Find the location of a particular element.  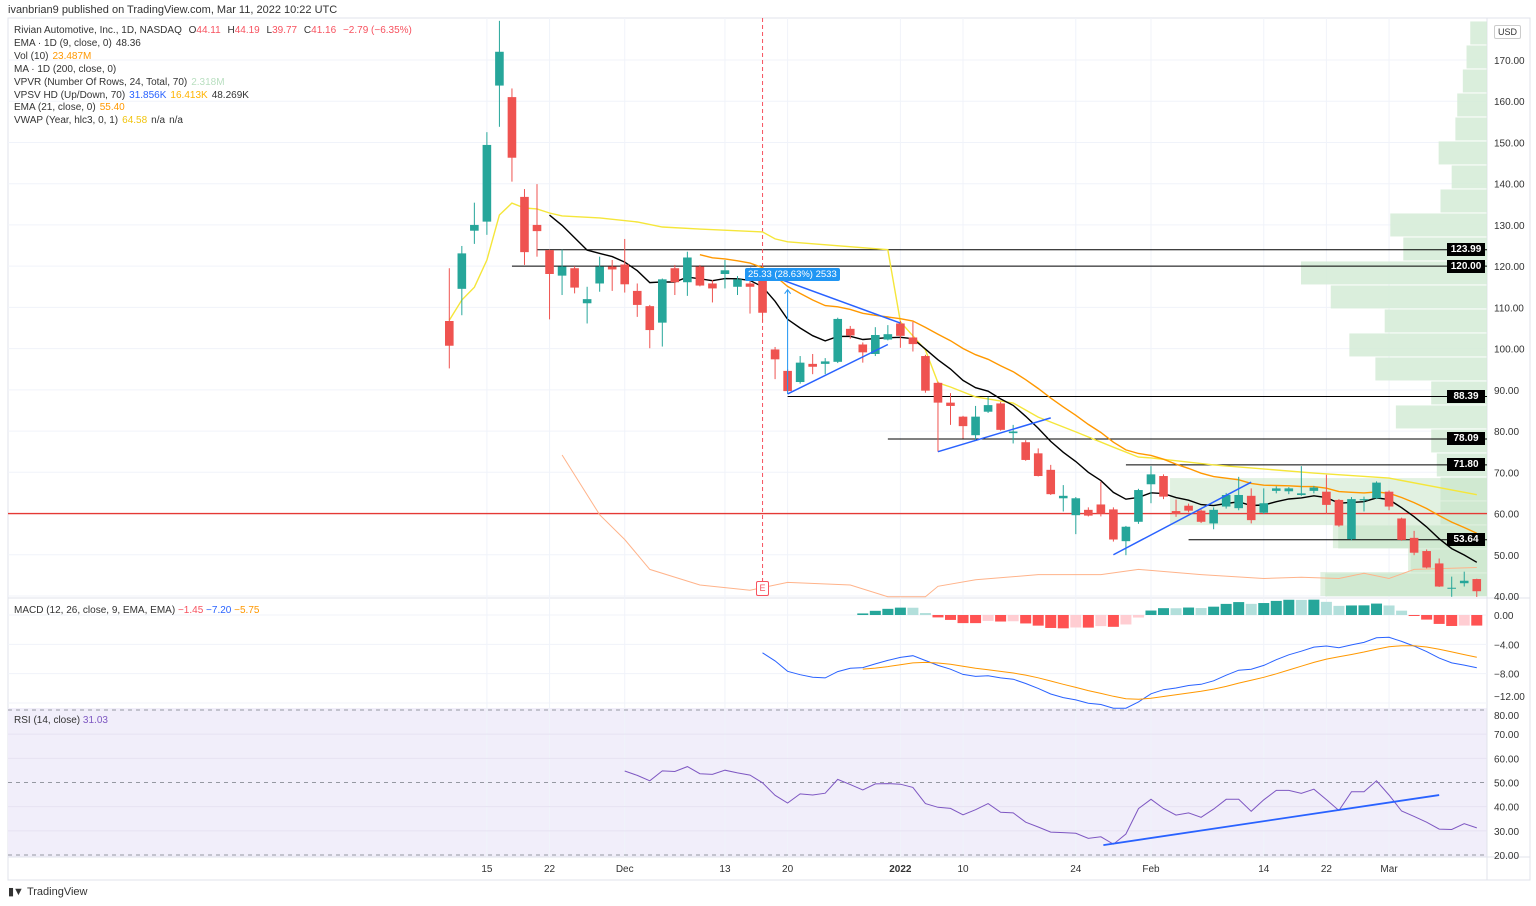

ohlc-close: C41.16 is located at coordinates (320, 30).